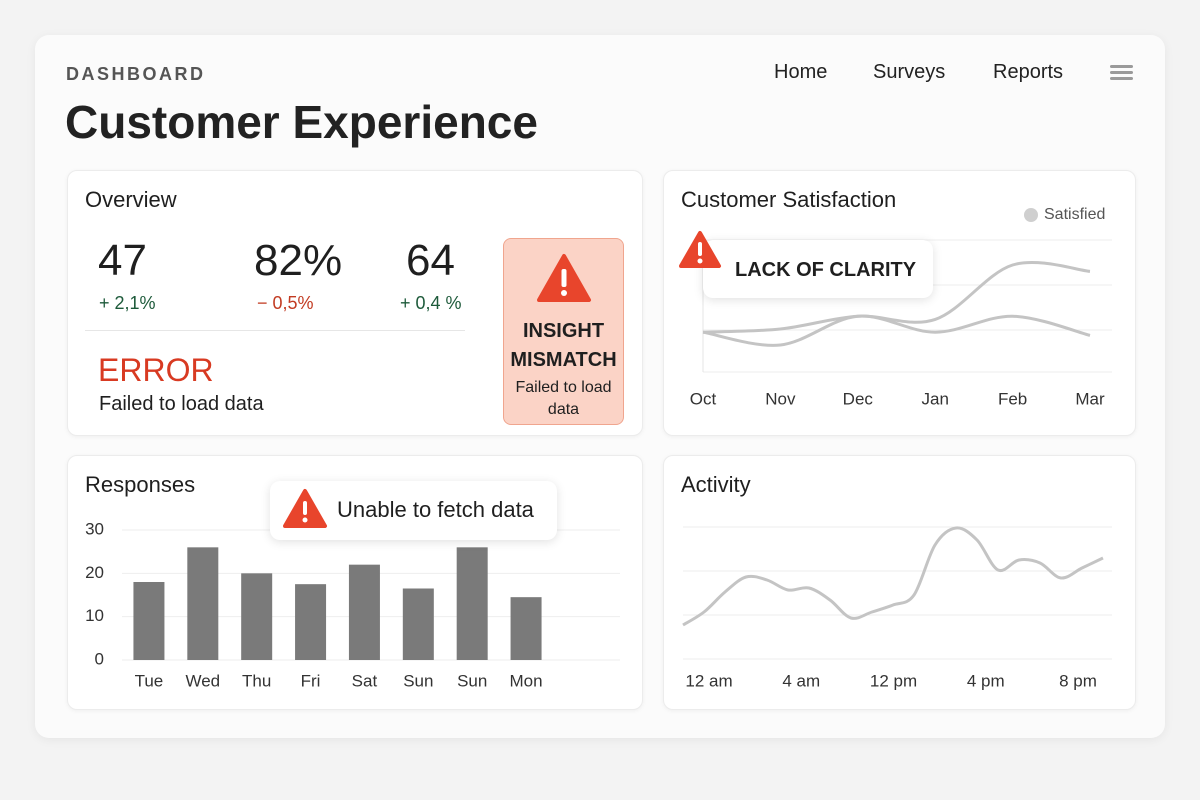 The height and width of the screenshot is (800, 1200). I want to click on x-tick-label: Thu, so click(256, 680).